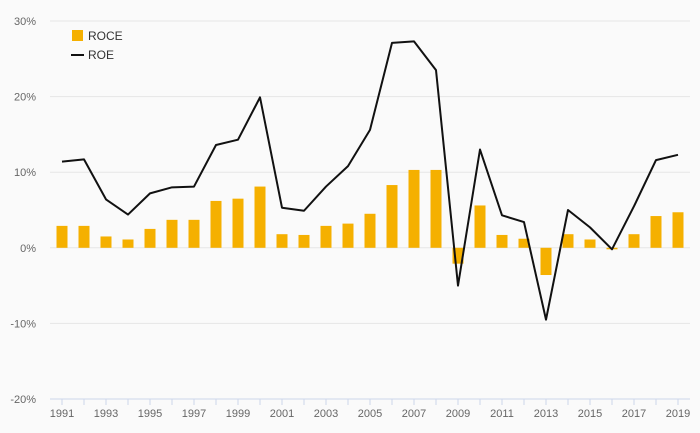 The width and height of the screenshot is (700, 433). I want to click on y-tick-label: 20%, so click(25, 98).